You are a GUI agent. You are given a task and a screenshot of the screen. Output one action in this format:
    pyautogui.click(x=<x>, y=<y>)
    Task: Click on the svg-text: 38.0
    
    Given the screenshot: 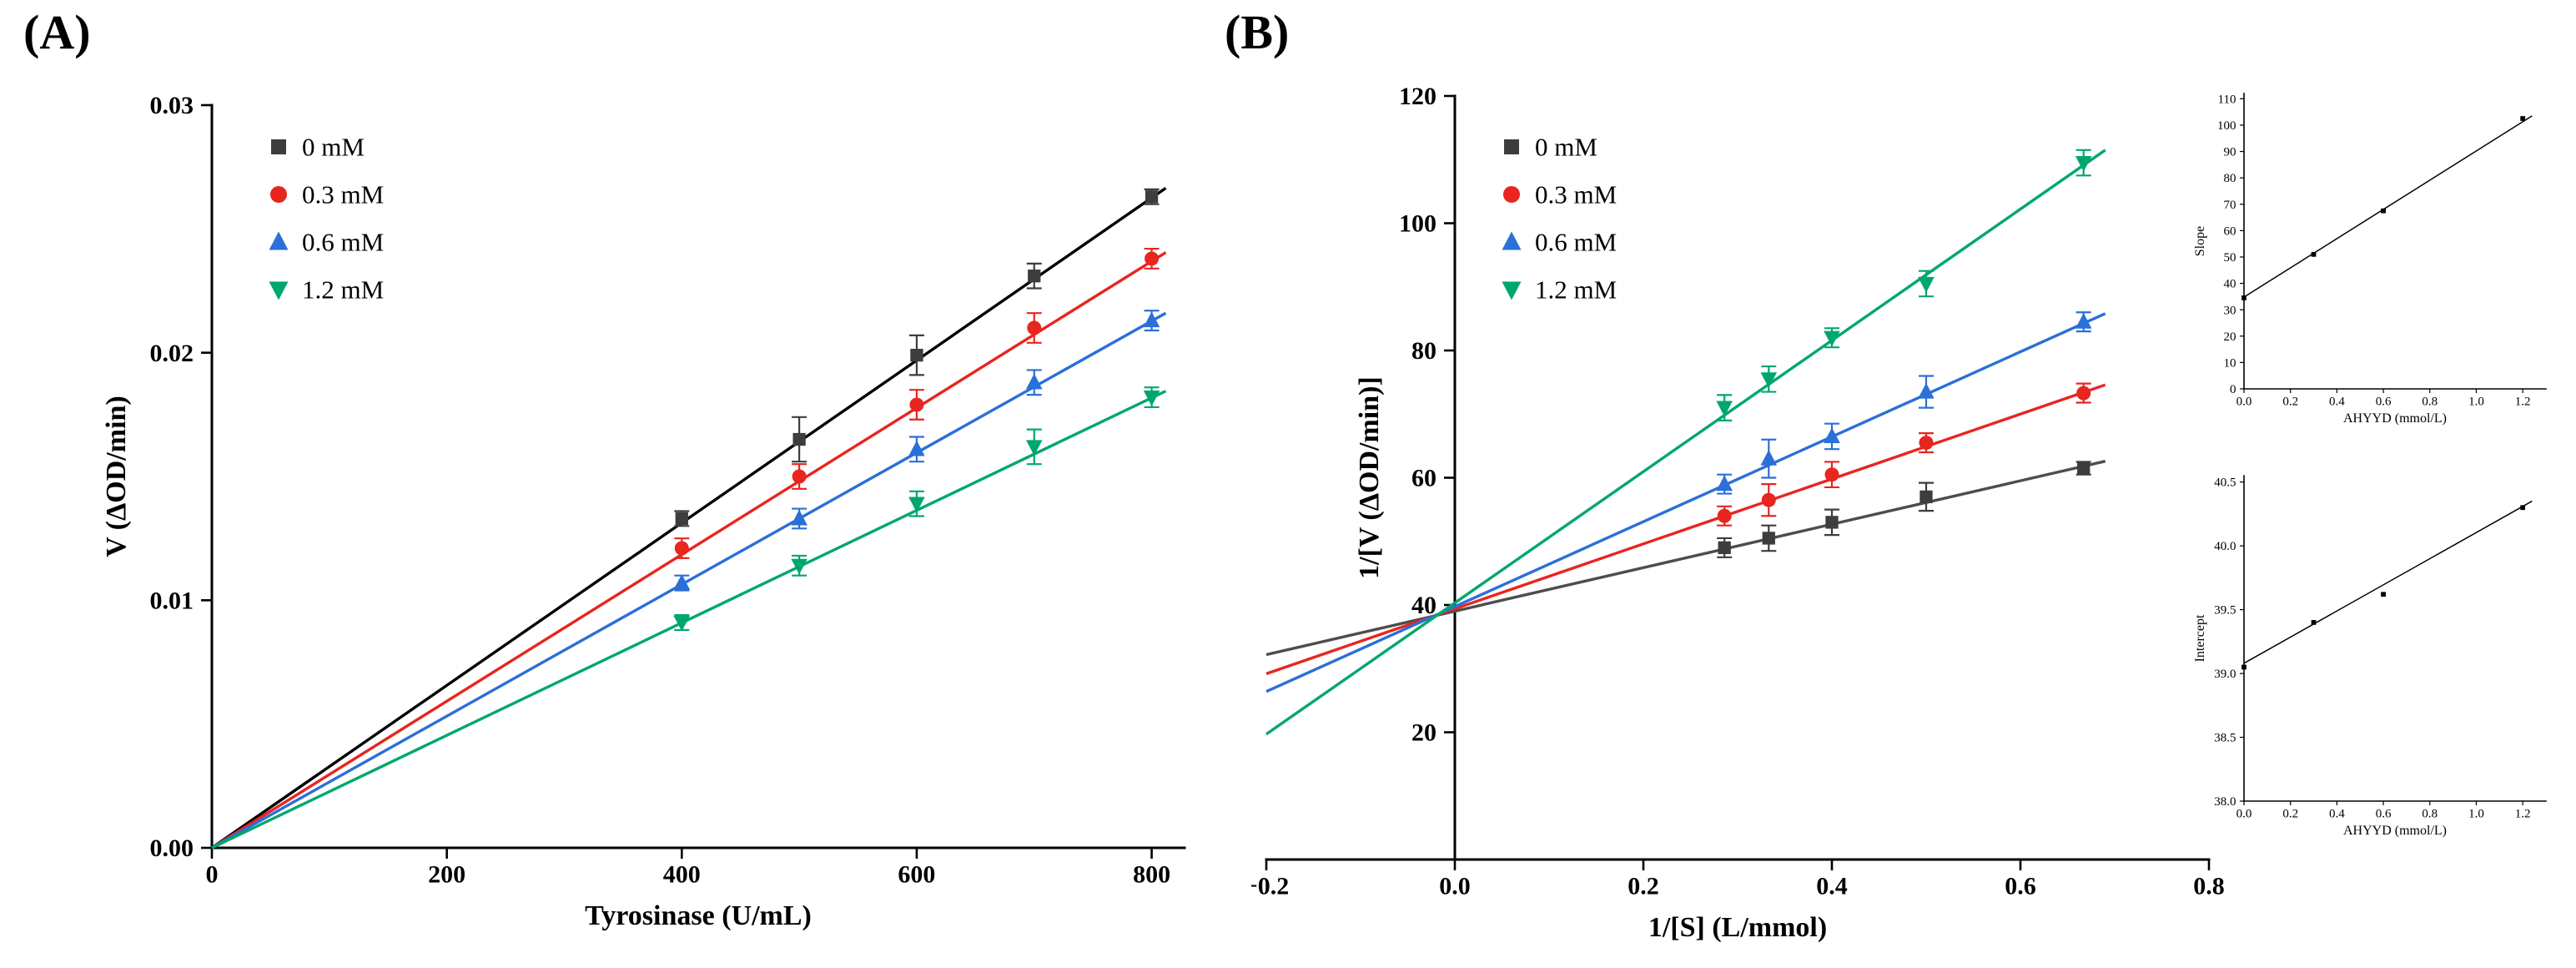 What is the action you would take?
    pyautogui.click(x=2225, y=802)
    